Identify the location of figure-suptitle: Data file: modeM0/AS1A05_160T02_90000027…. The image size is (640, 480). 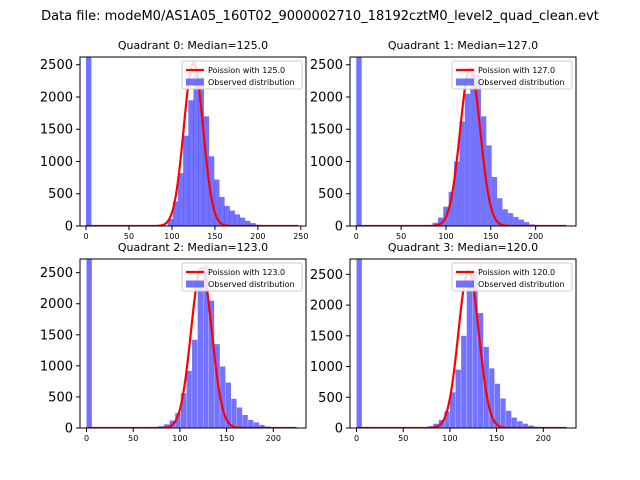
(320, 16).